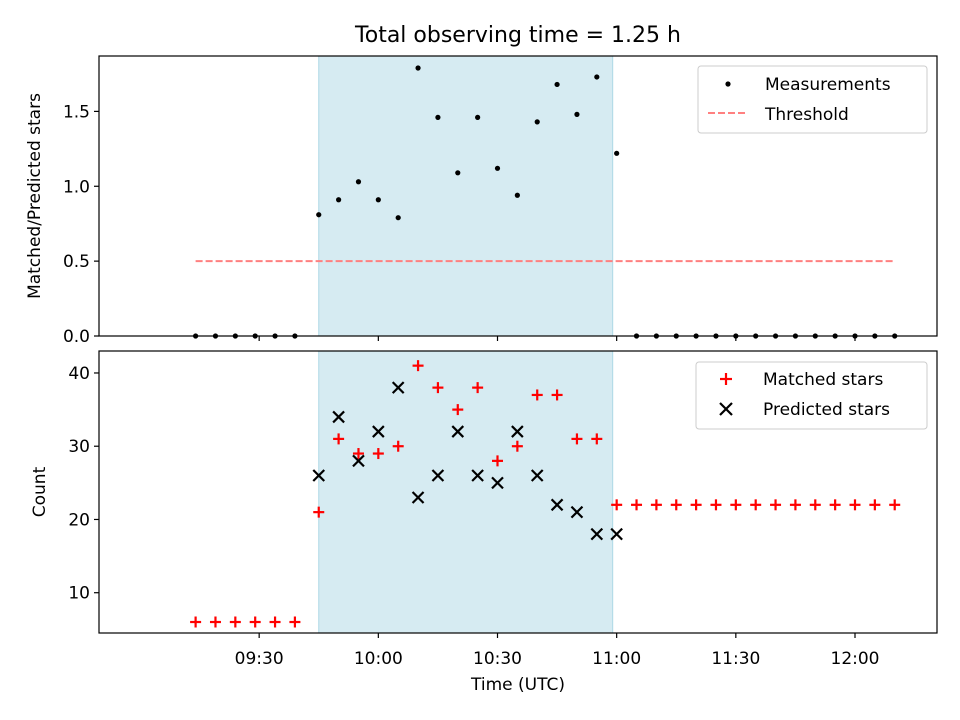  Describe the element at coordinates (76, 112) in the screenshot. I see `top-y-tick-label: 1.5` at that location.